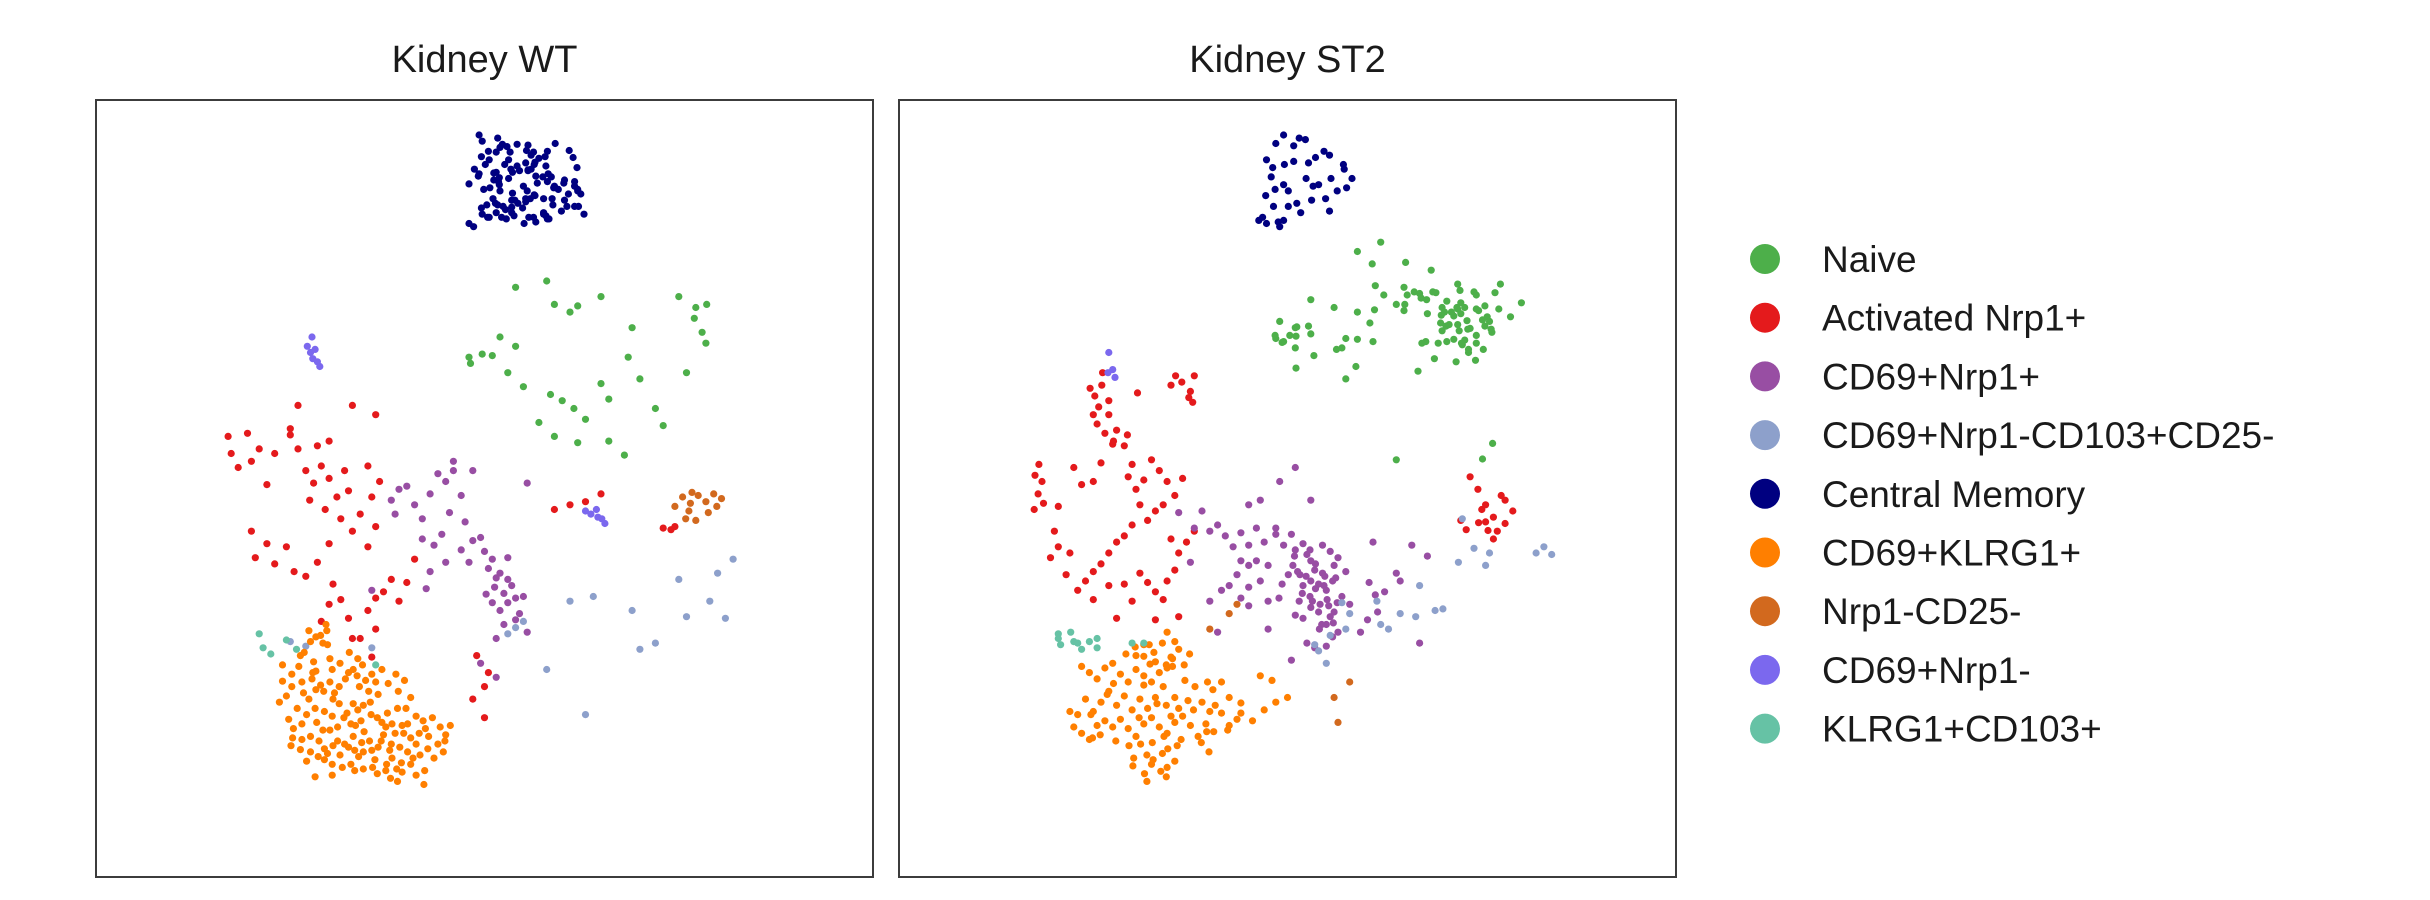  Describe the element at coordinates (1954, 494) in the screenshot. I see `legend-label: Central Memory` at that location.